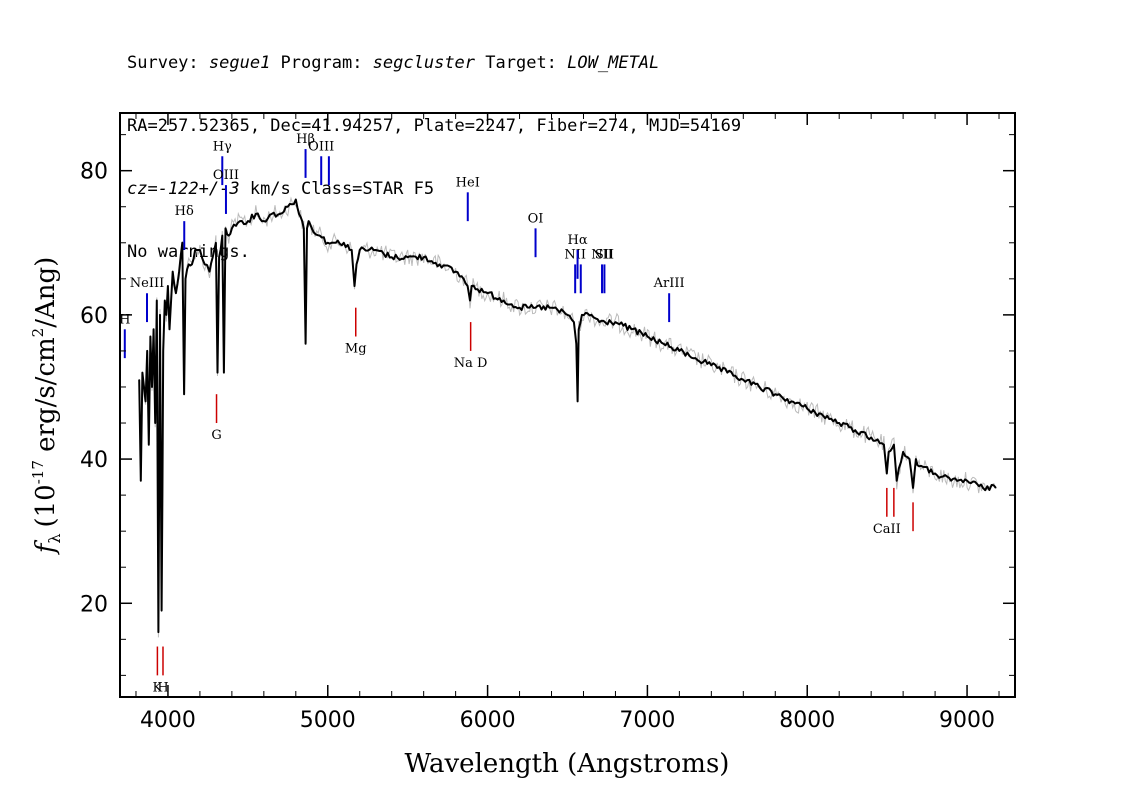  Describe the element at coordinates (669, 283) in the screenshot. I see `line-marker-label: ArIII` at that location.